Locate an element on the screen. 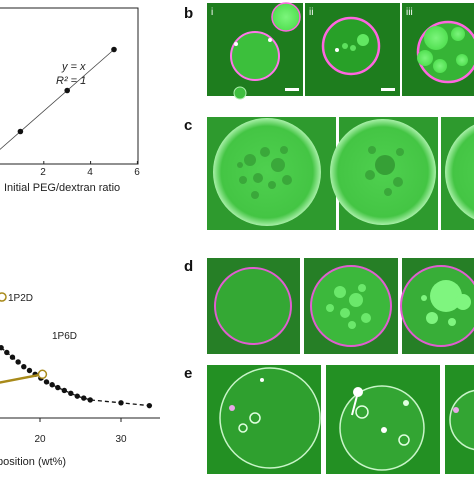 The height and width of the screenshot is (479, 474). tie-line is located at coordinates (21, 378).